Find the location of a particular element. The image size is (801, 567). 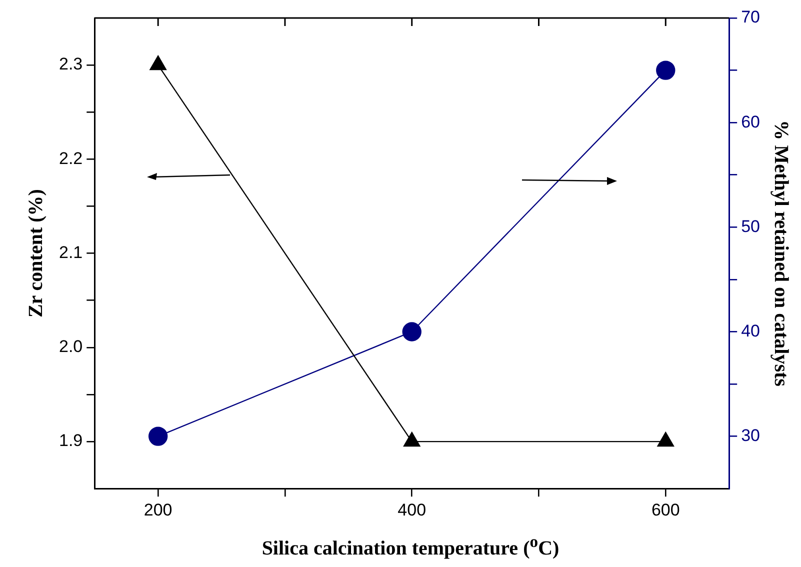

y2-tick-label: 50 is located at coordinates (750, 226).